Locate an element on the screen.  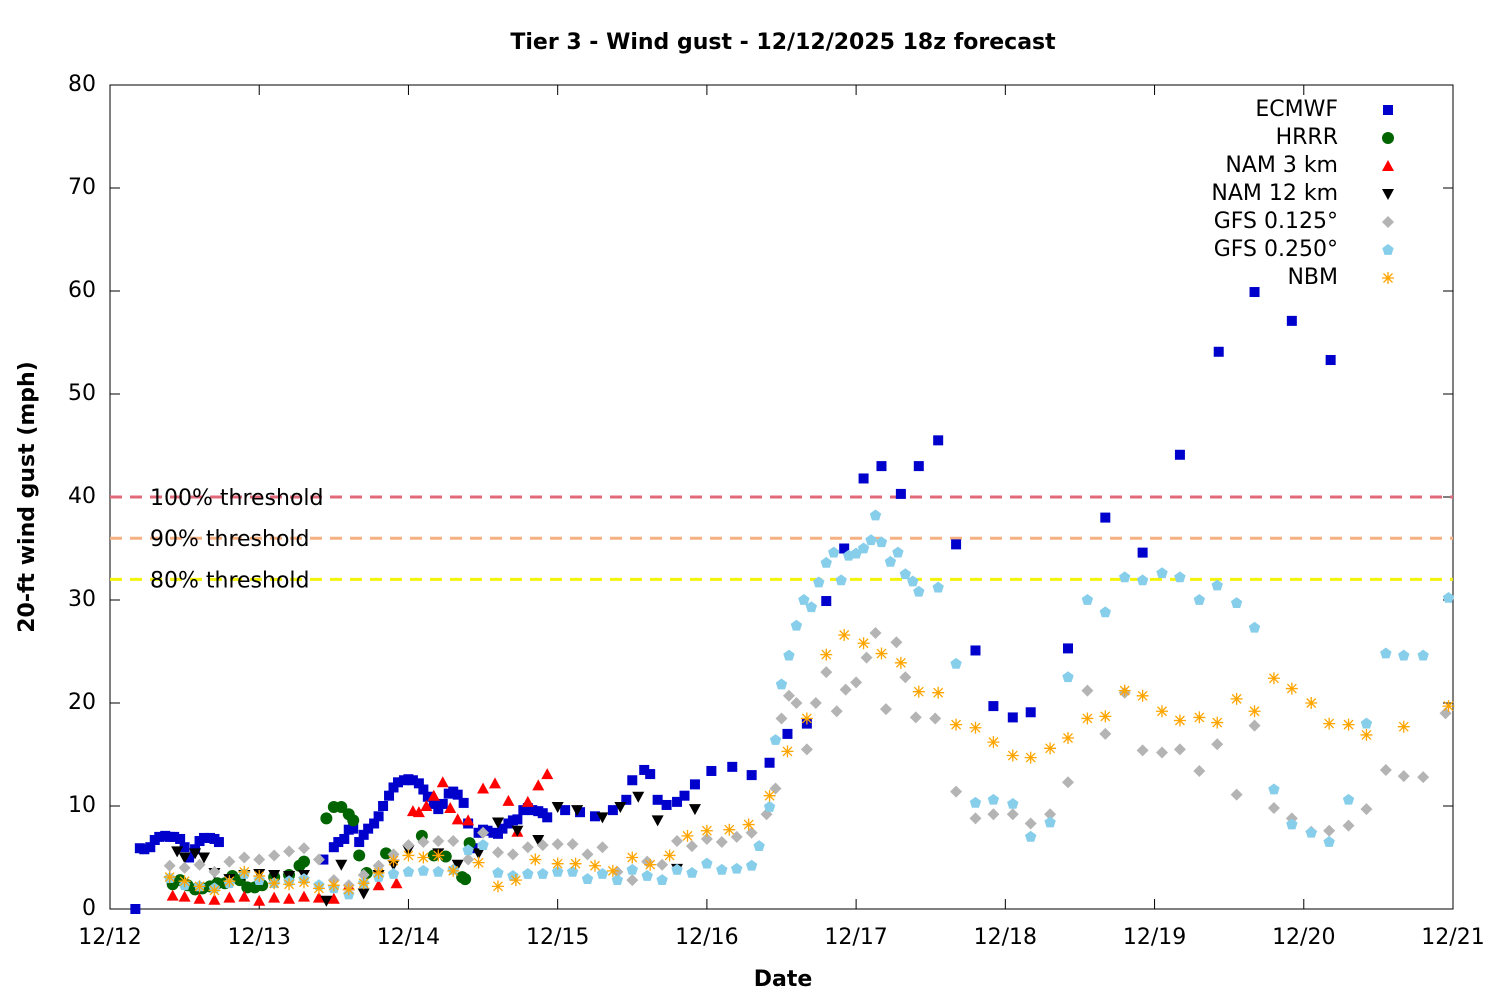
y-tick-label: 70 is located at coordinates (82, 187).